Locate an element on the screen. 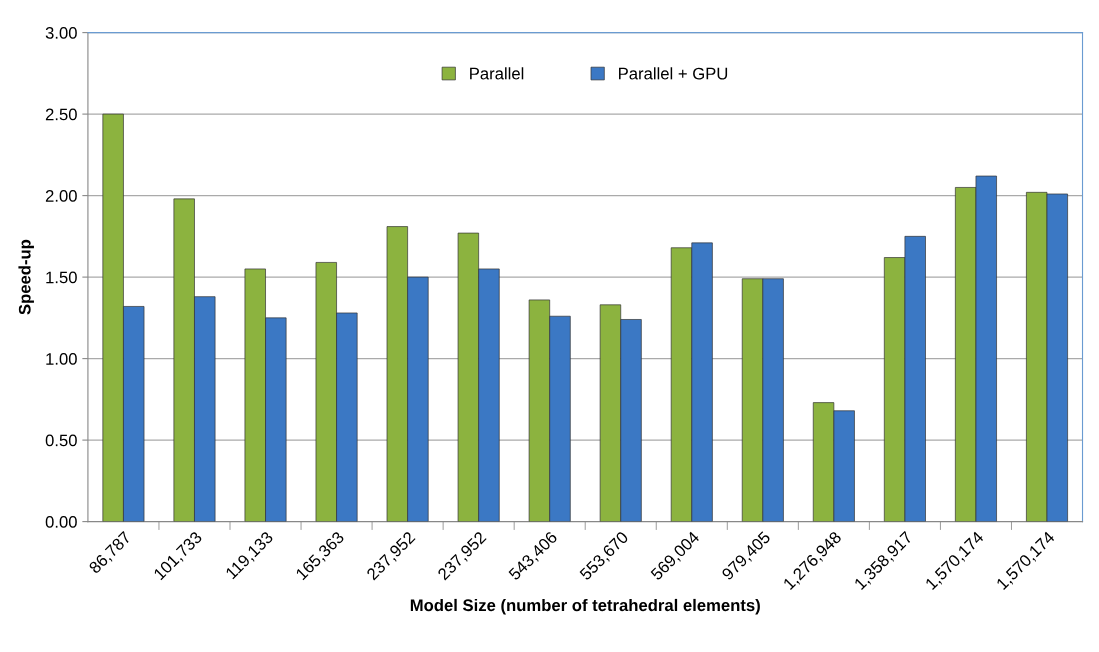 This screenshot has height=652, width=1099. legend-label: Parallel + GPU is located at coordinates (673, 73).